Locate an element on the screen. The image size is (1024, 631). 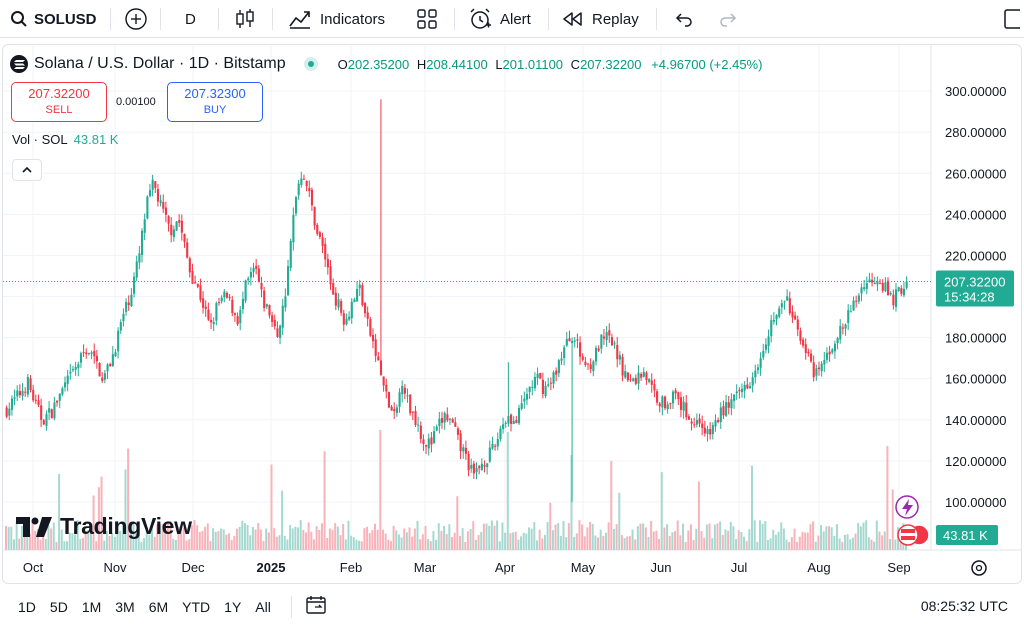
sell-button: 207.32200 SELL is located at coordinates (59, 102).